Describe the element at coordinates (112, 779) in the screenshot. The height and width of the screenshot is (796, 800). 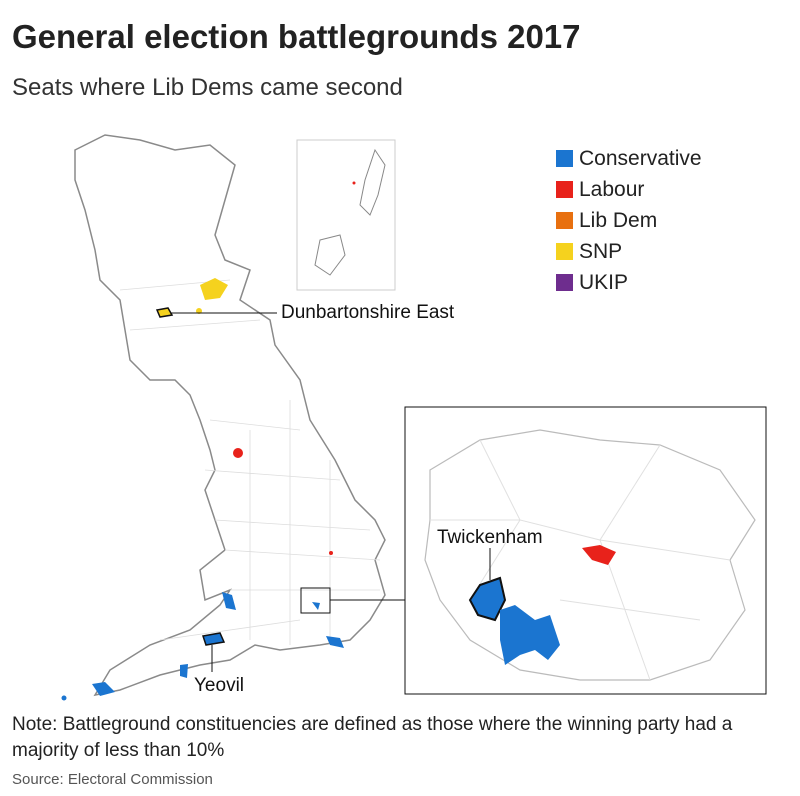
I see `source: Source: Electoral Commission` at that location.